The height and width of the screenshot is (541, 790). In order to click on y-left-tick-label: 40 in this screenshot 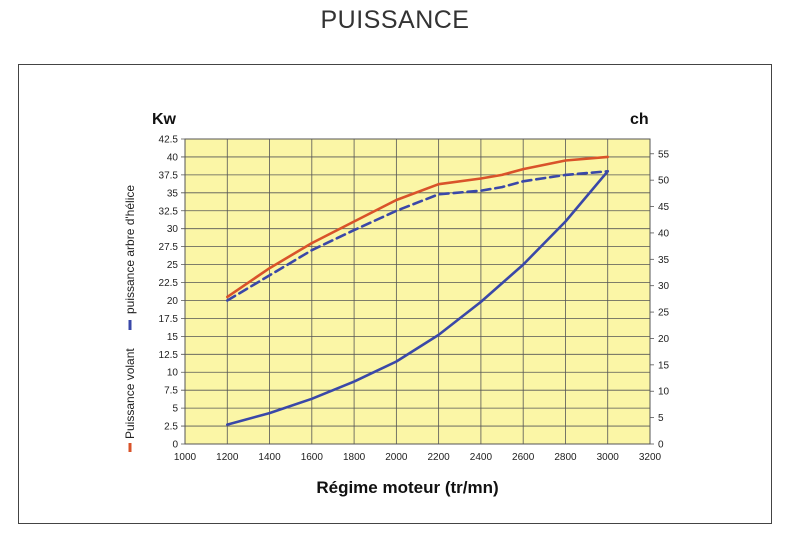, I will do `click(173, 157)`.